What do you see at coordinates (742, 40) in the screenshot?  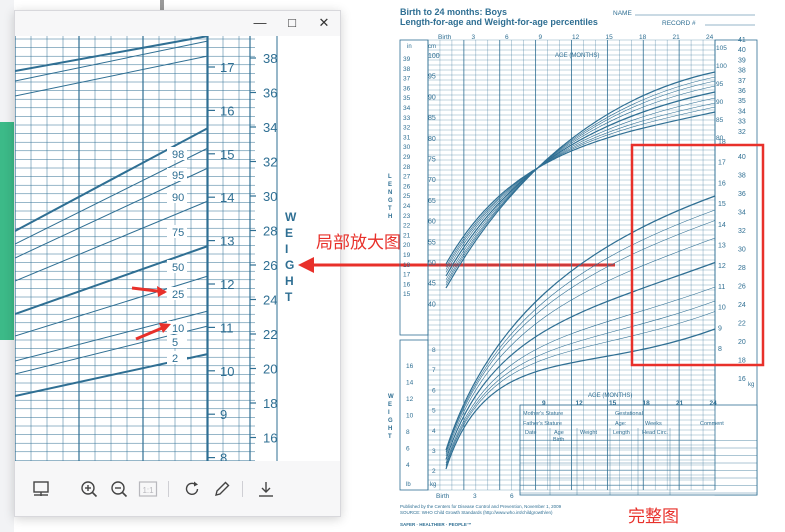 I see `right-in-tick: 41` at bounding box center [742, 40].